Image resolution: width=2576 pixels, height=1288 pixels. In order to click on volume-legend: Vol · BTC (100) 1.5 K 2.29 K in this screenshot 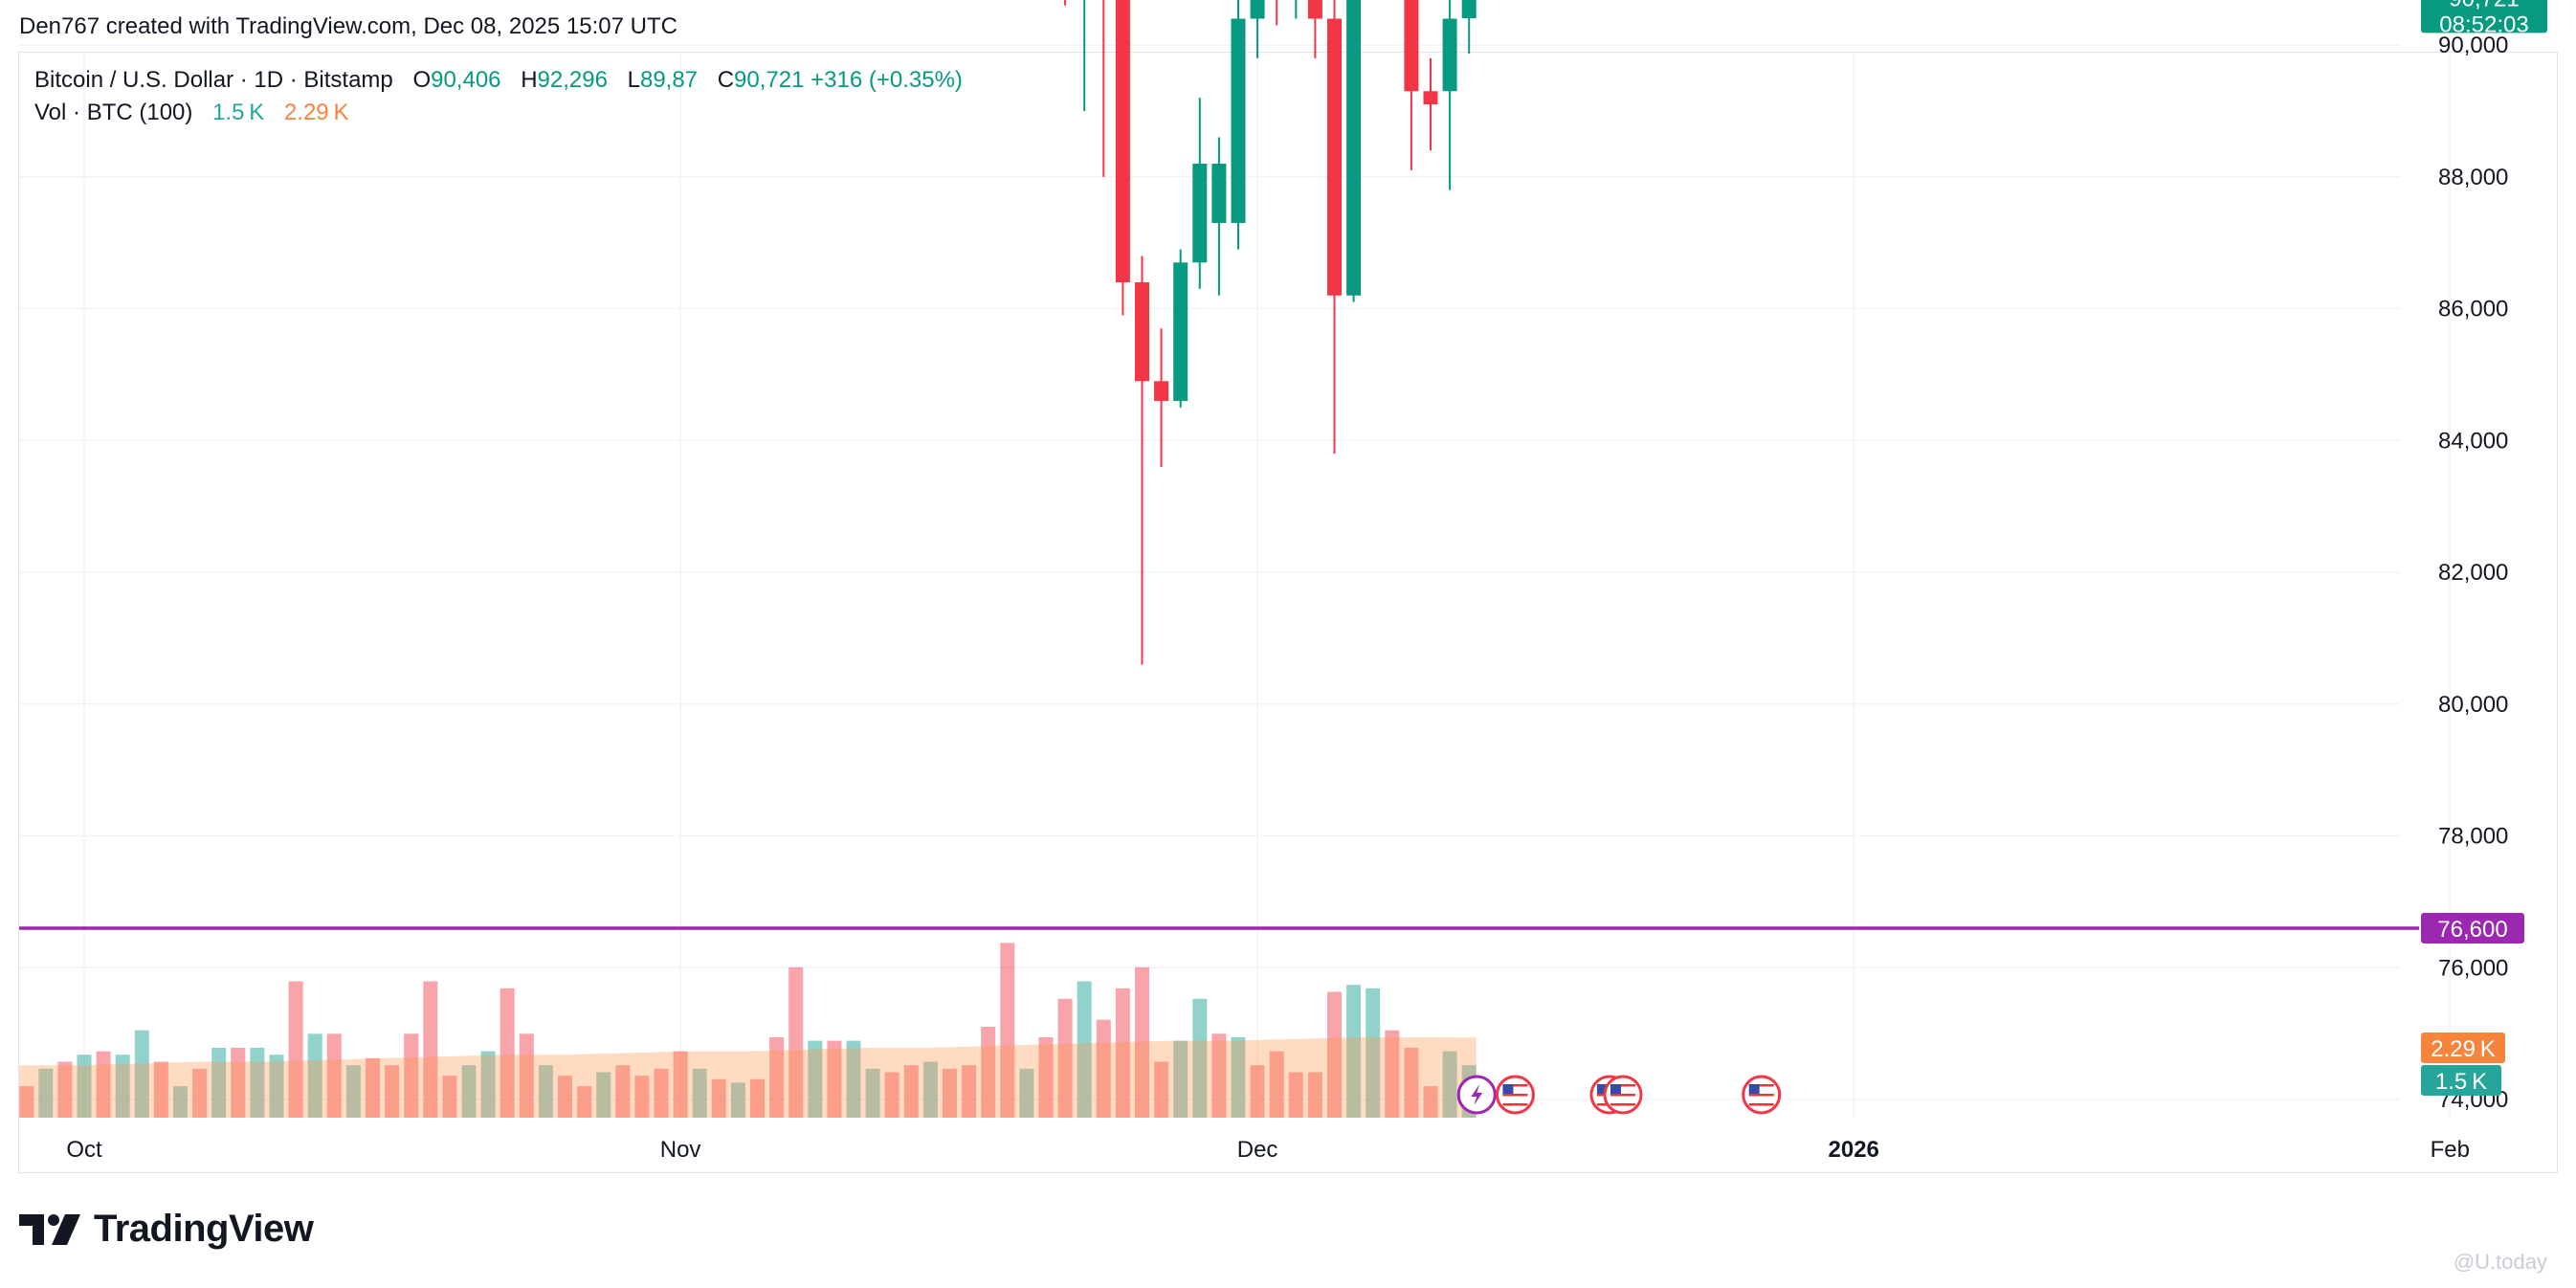, I will do `click(191, 113)`.